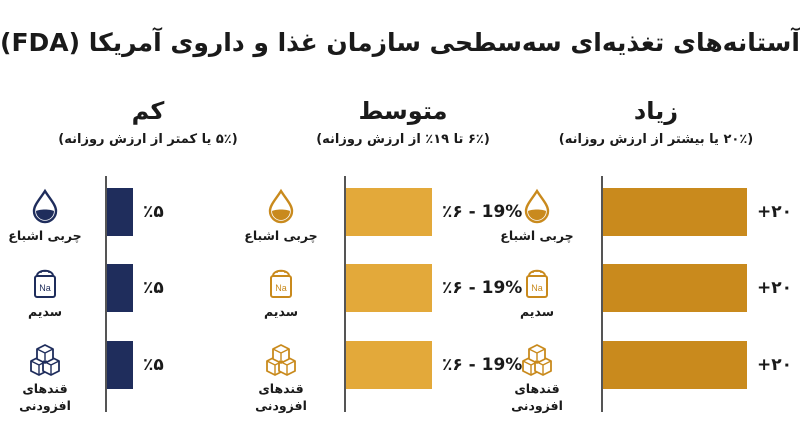  Describe the element at coordinates (153, 288) in the screenshot. I see `value-label-low-1: ٪۵` at that location.